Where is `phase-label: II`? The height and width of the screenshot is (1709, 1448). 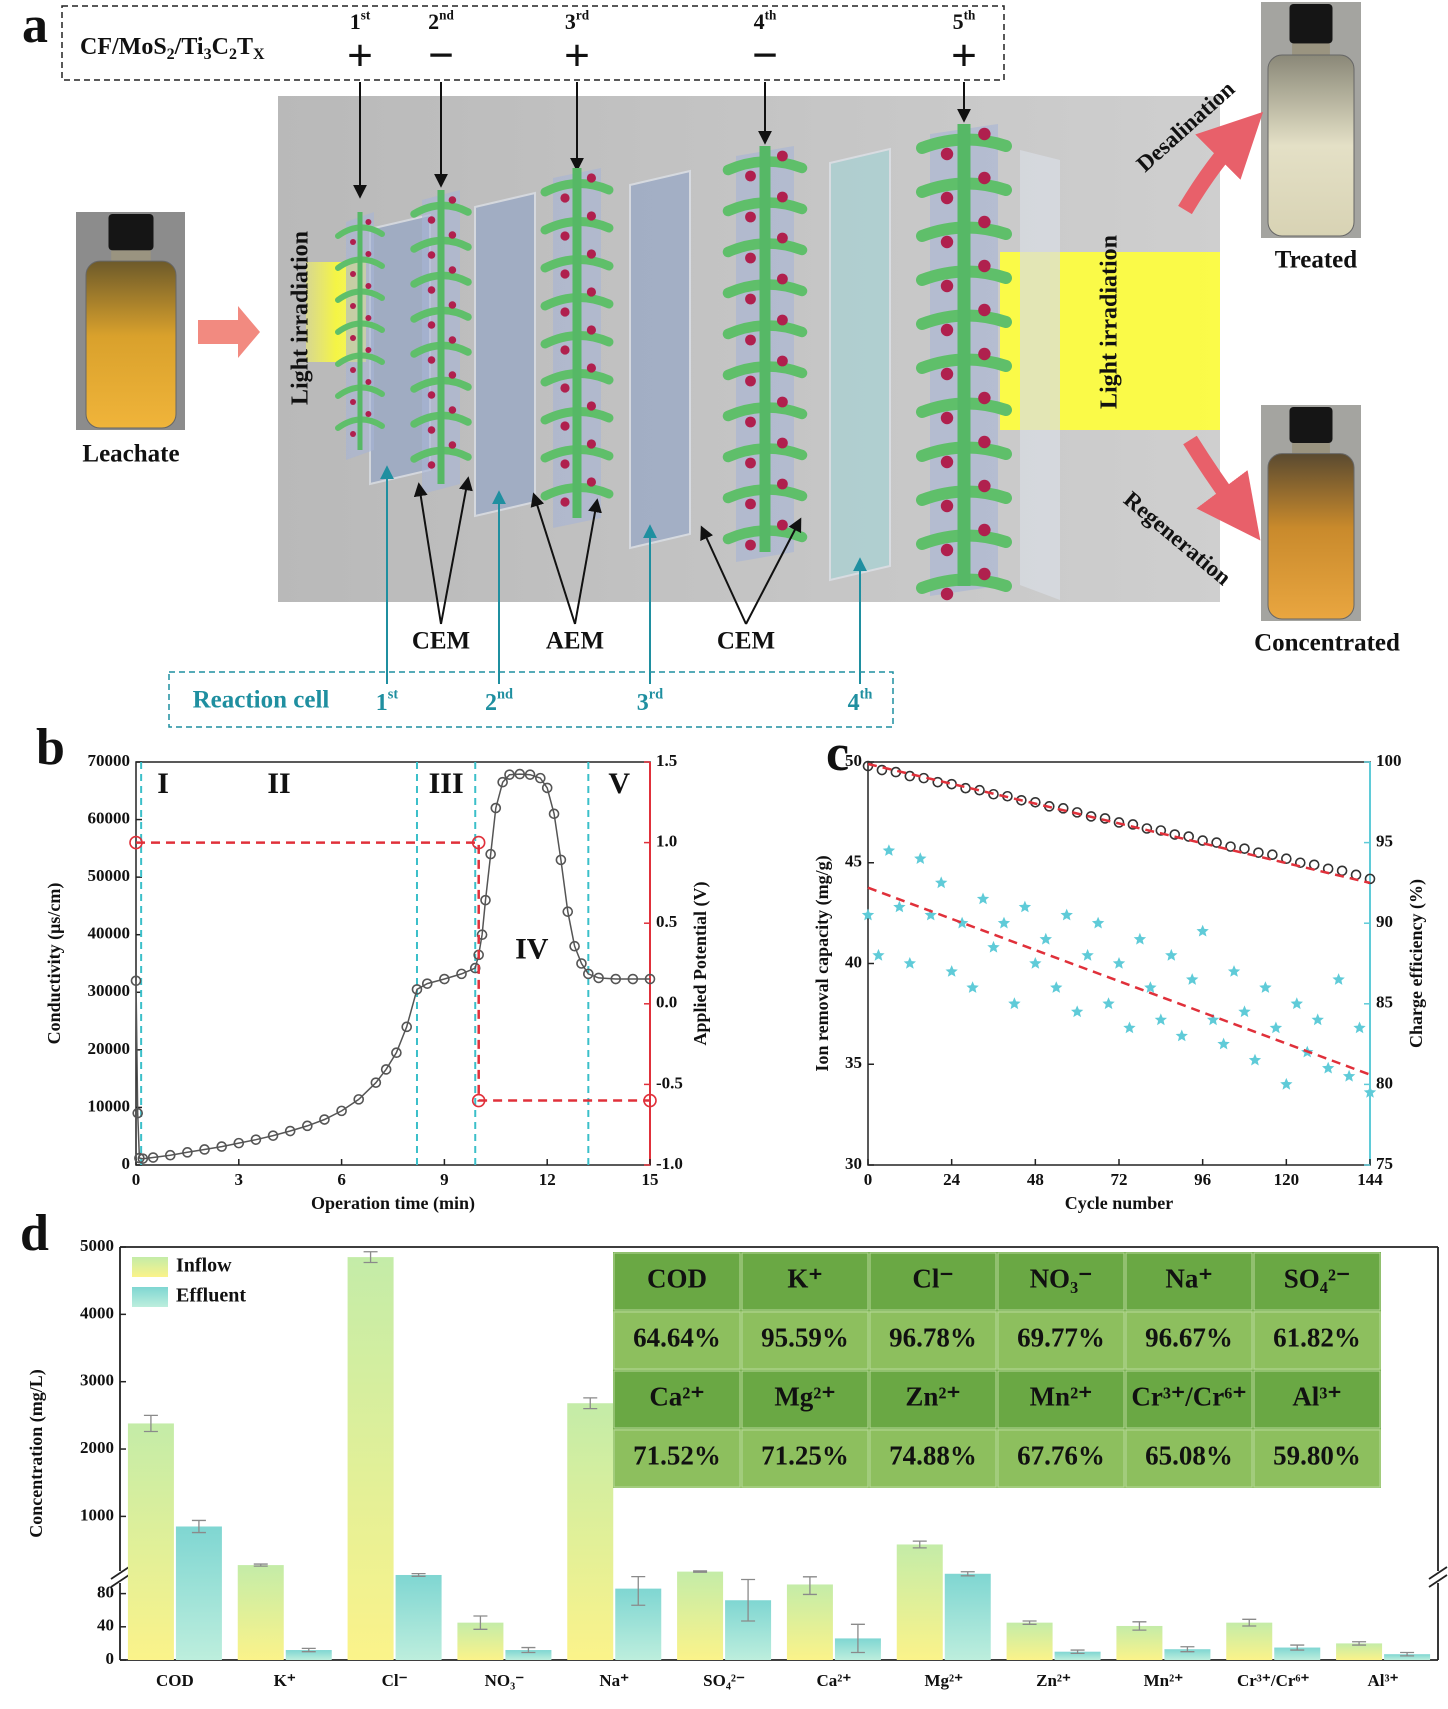
phase-label: II is located at coordinates (278, 783).